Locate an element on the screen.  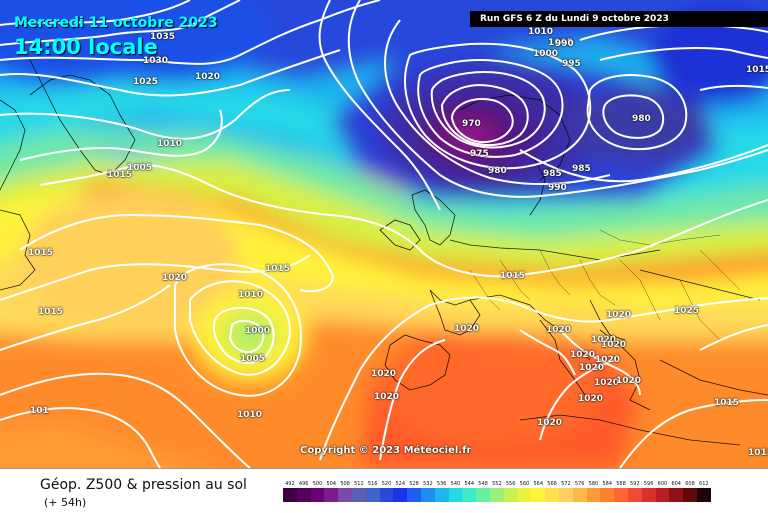
scale-tick-label: 596 is located at coordinates (648, 484).